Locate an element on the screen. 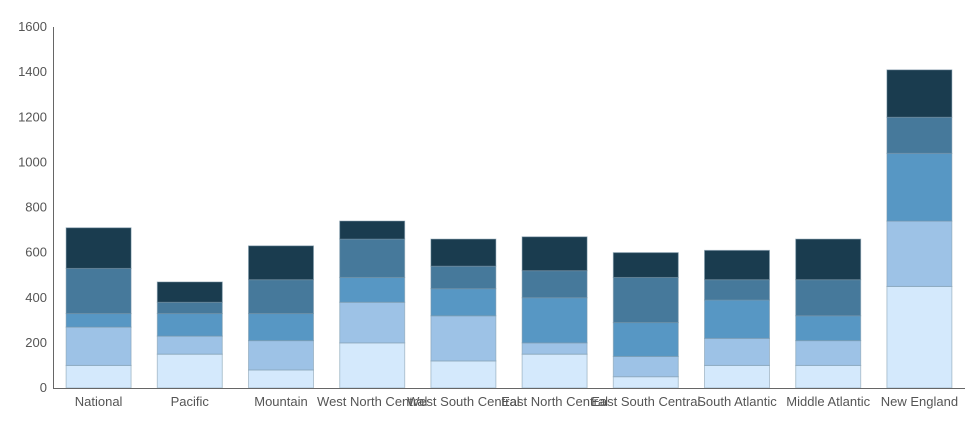 This screenshot has height=442, width=979. y-tick-label: 0 is located at coordinates (43, 387).